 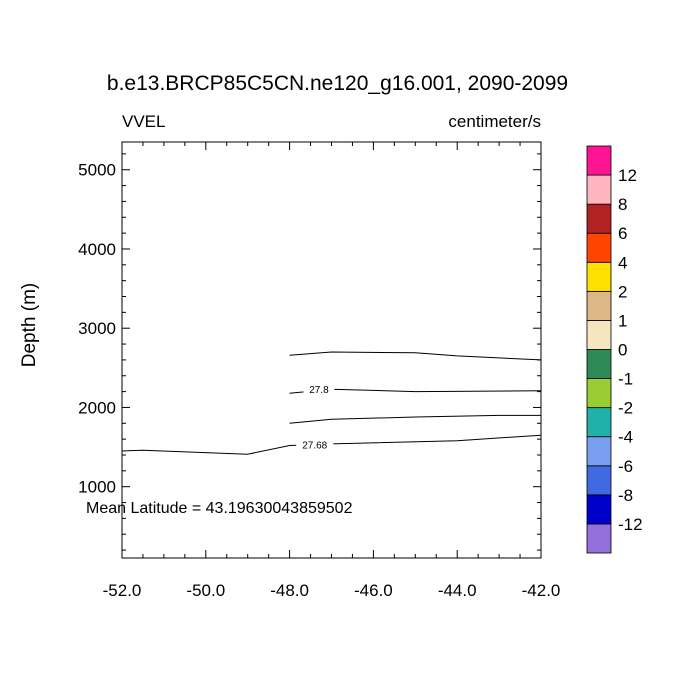 What do you see at coordinates (122, 590) in the screenshot?
I see `x-tick-label: -52.0` at bounding box center [122, 590].